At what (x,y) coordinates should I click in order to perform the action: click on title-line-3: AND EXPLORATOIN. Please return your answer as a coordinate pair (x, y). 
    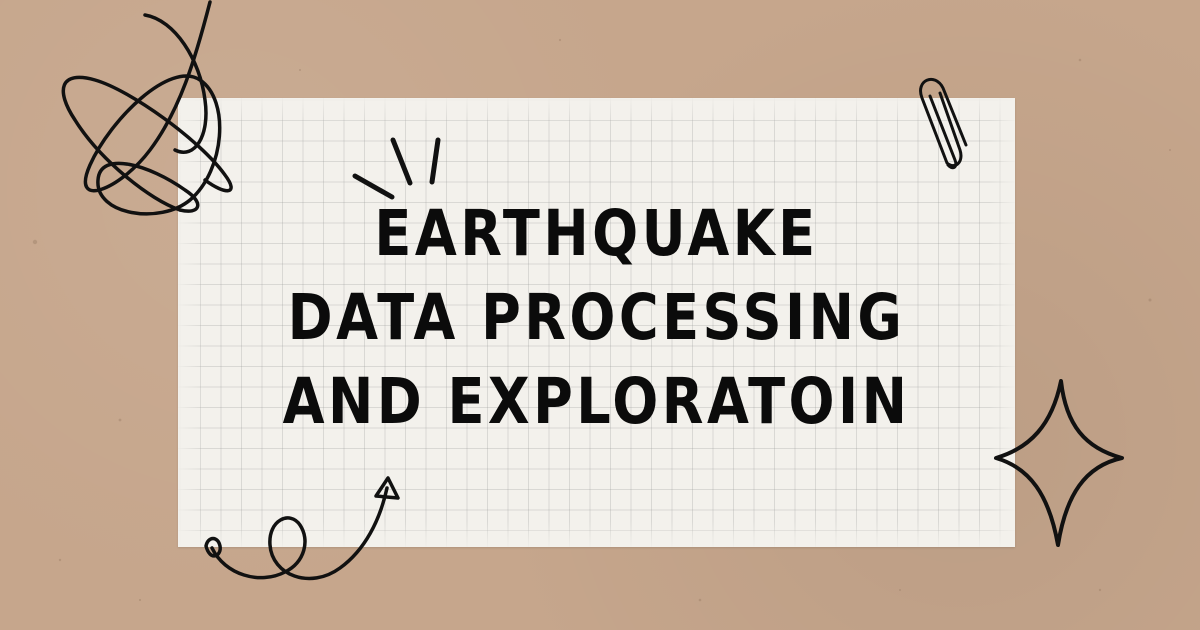
    Looking at the image, I should click on (596, 401).